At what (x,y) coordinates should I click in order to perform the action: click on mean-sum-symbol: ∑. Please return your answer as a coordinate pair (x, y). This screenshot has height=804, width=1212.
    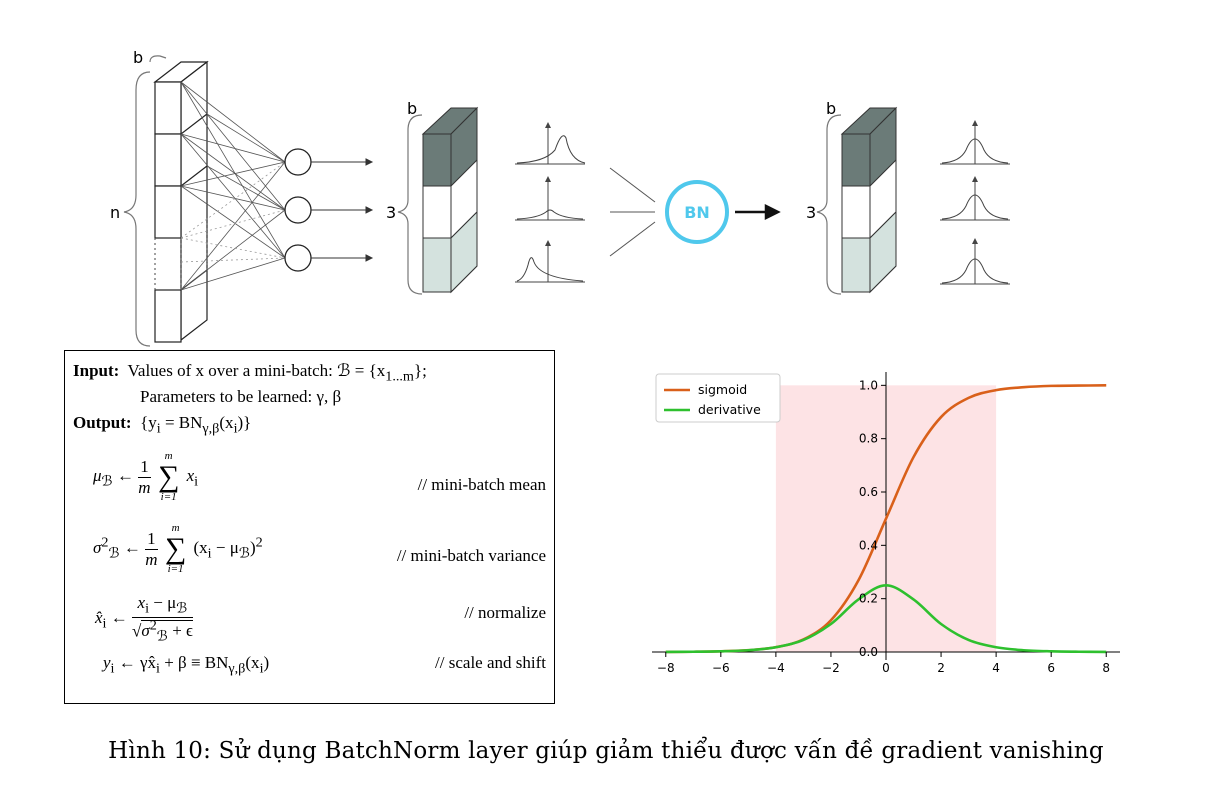
    Looking at the image, I should click on (168, 476).